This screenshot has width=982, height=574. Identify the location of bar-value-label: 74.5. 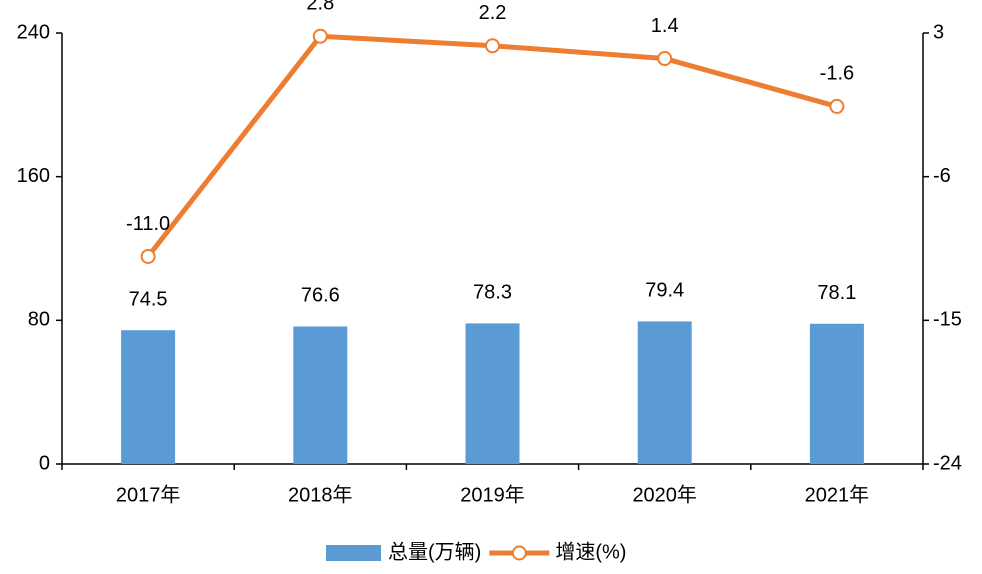
(148, 299).